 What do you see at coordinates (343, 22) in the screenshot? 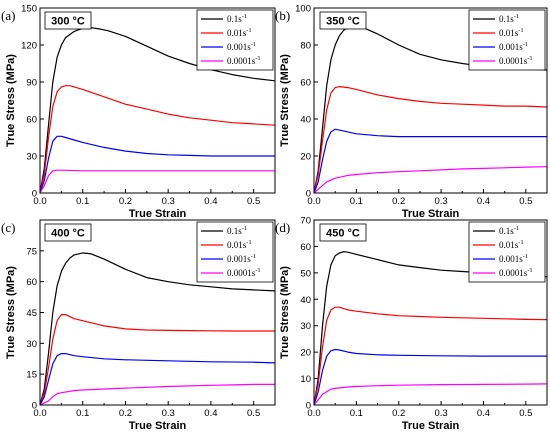
I see `temperature-label: 350 °C` at bounding box center [343, 22].